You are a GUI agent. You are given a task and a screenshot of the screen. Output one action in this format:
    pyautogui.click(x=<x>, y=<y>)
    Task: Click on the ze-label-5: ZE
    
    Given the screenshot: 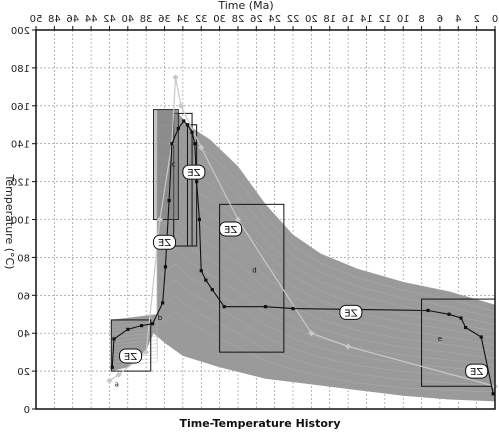 What is the action you would take?
    pyautogui.click(x=477, y=371)
    